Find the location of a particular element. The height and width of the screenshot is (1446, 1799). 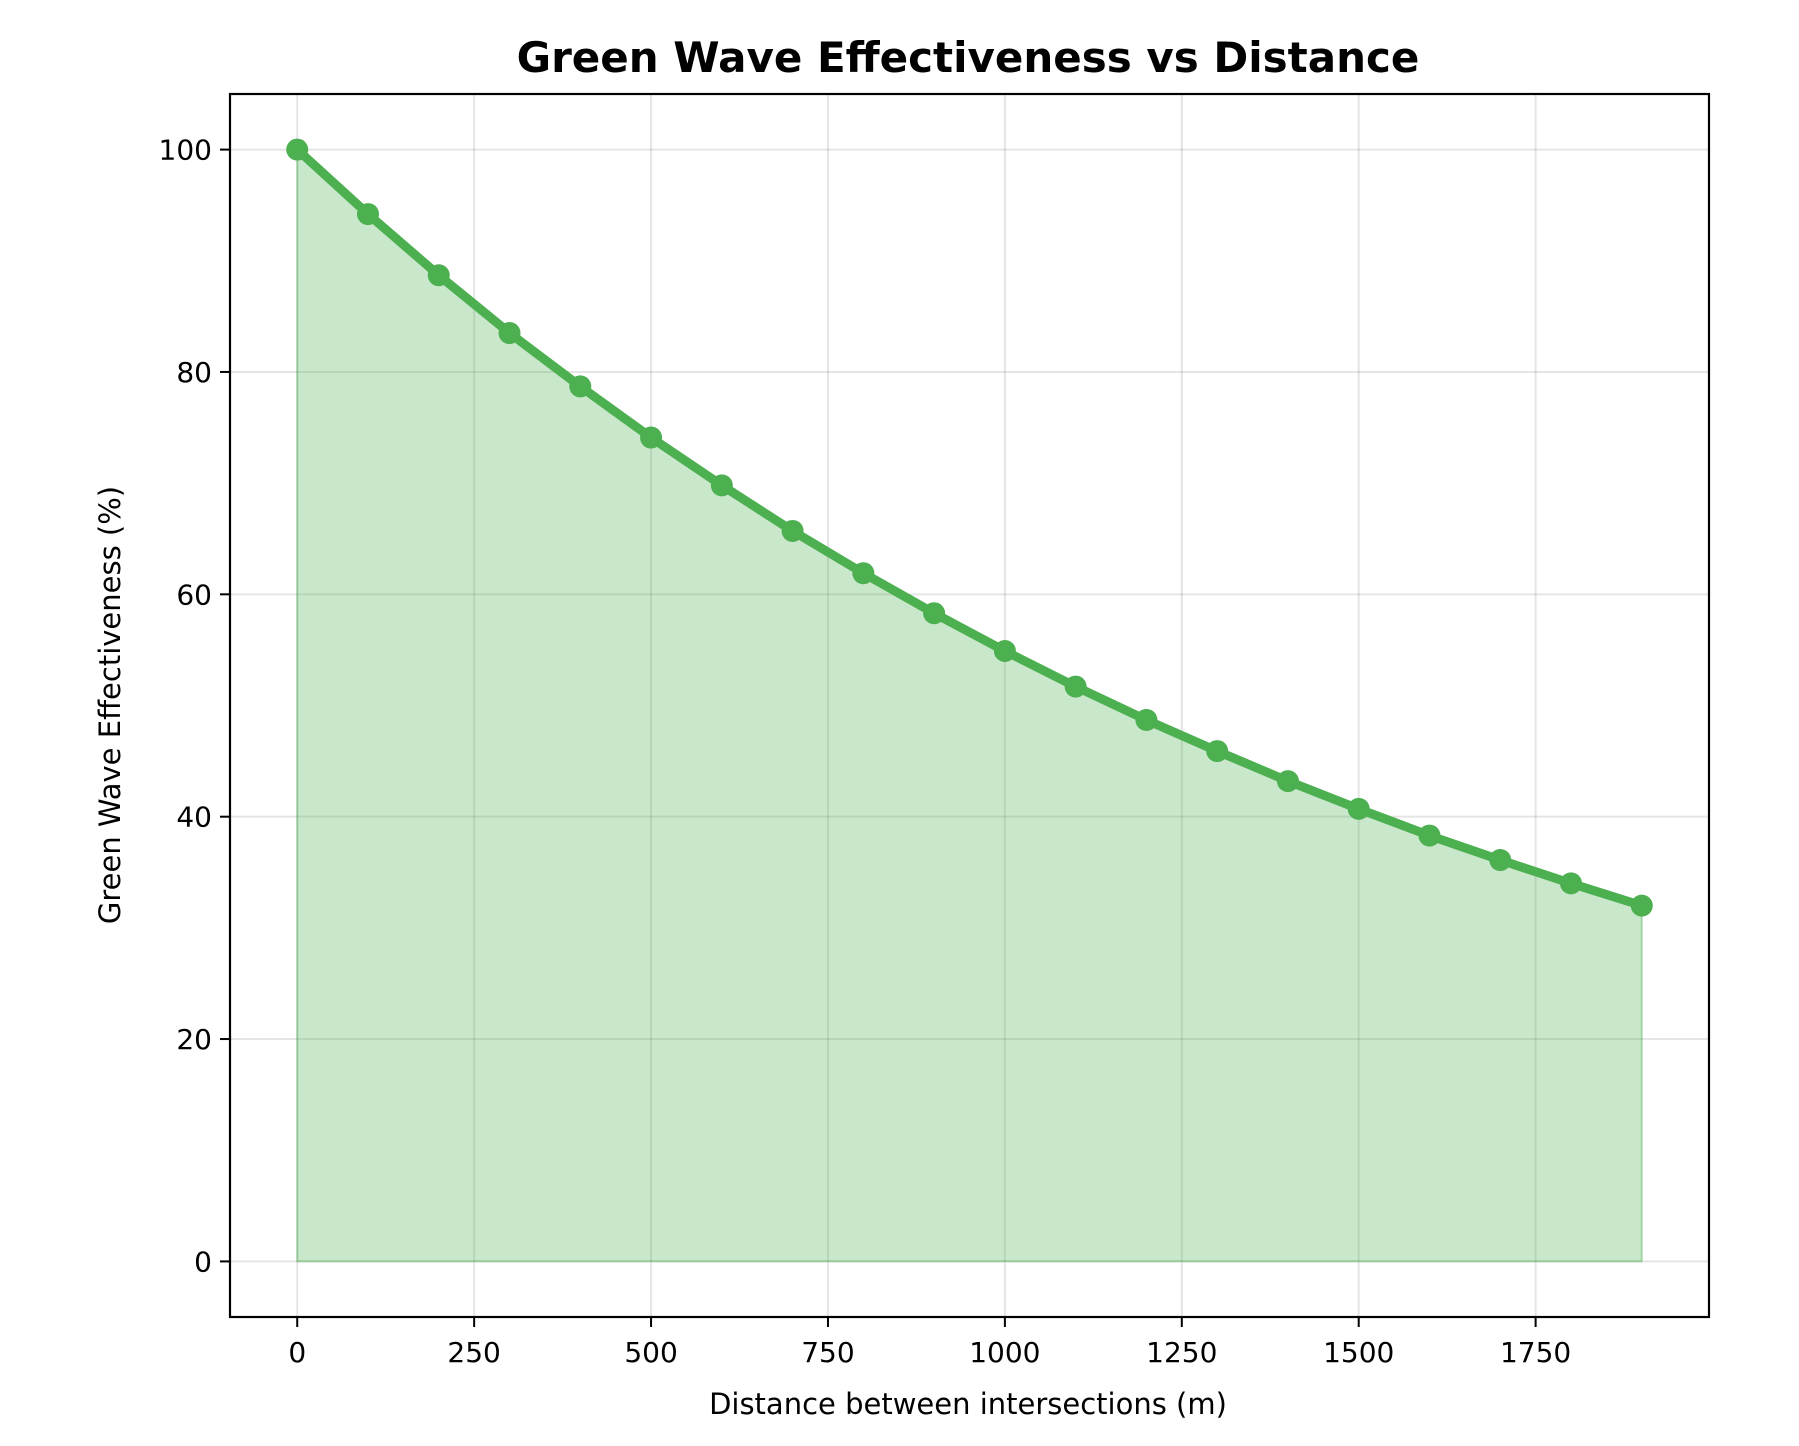

y-tick-label: 20 is located at coordinates (194, 1039).